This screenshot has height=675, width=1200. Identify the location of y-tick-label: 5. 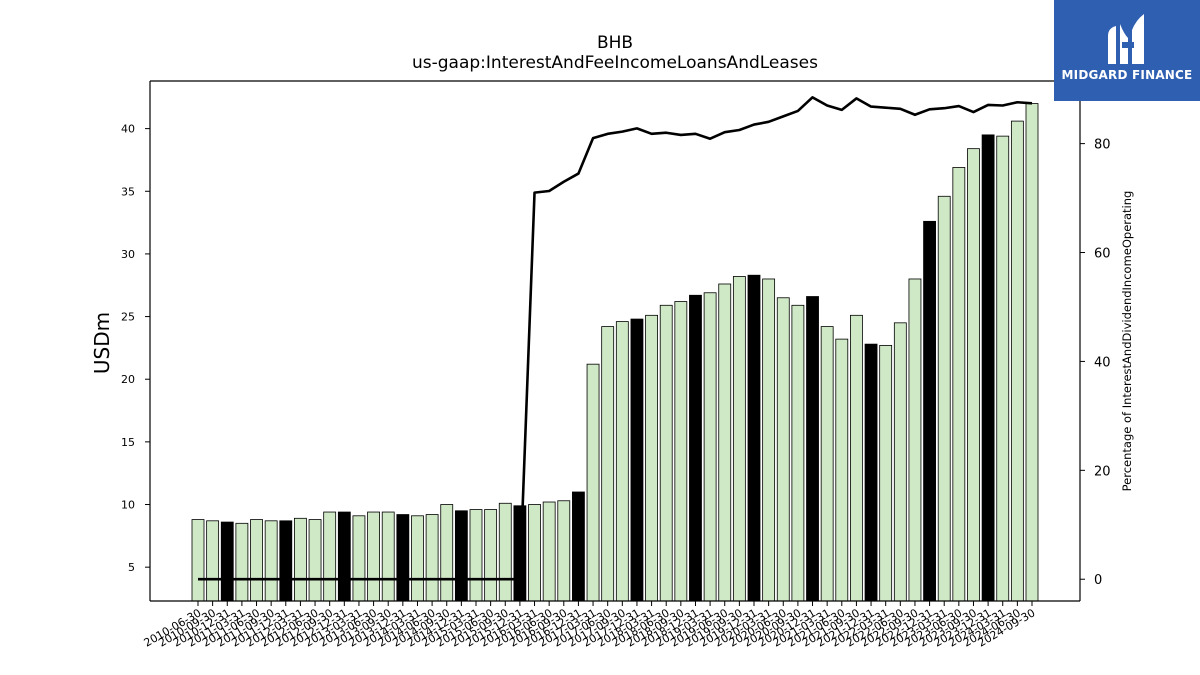
(131, 567).